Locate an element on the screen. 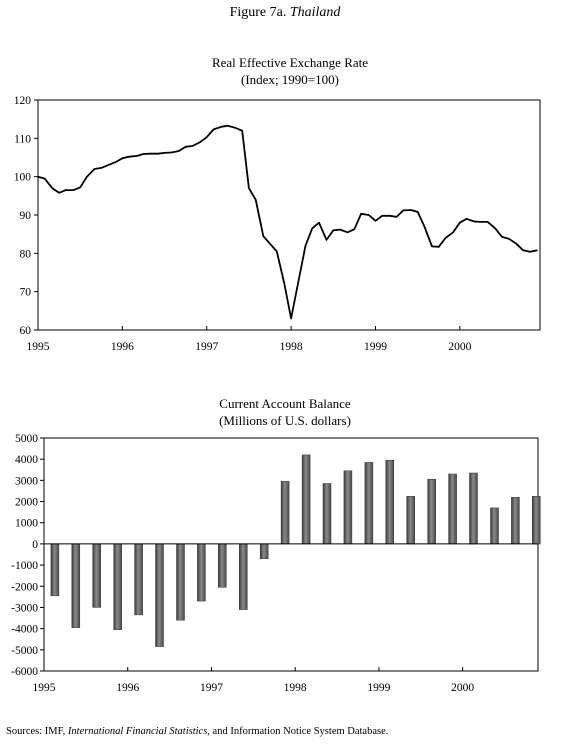  y-tick-label: 60 is located at coordinates (26, 331).